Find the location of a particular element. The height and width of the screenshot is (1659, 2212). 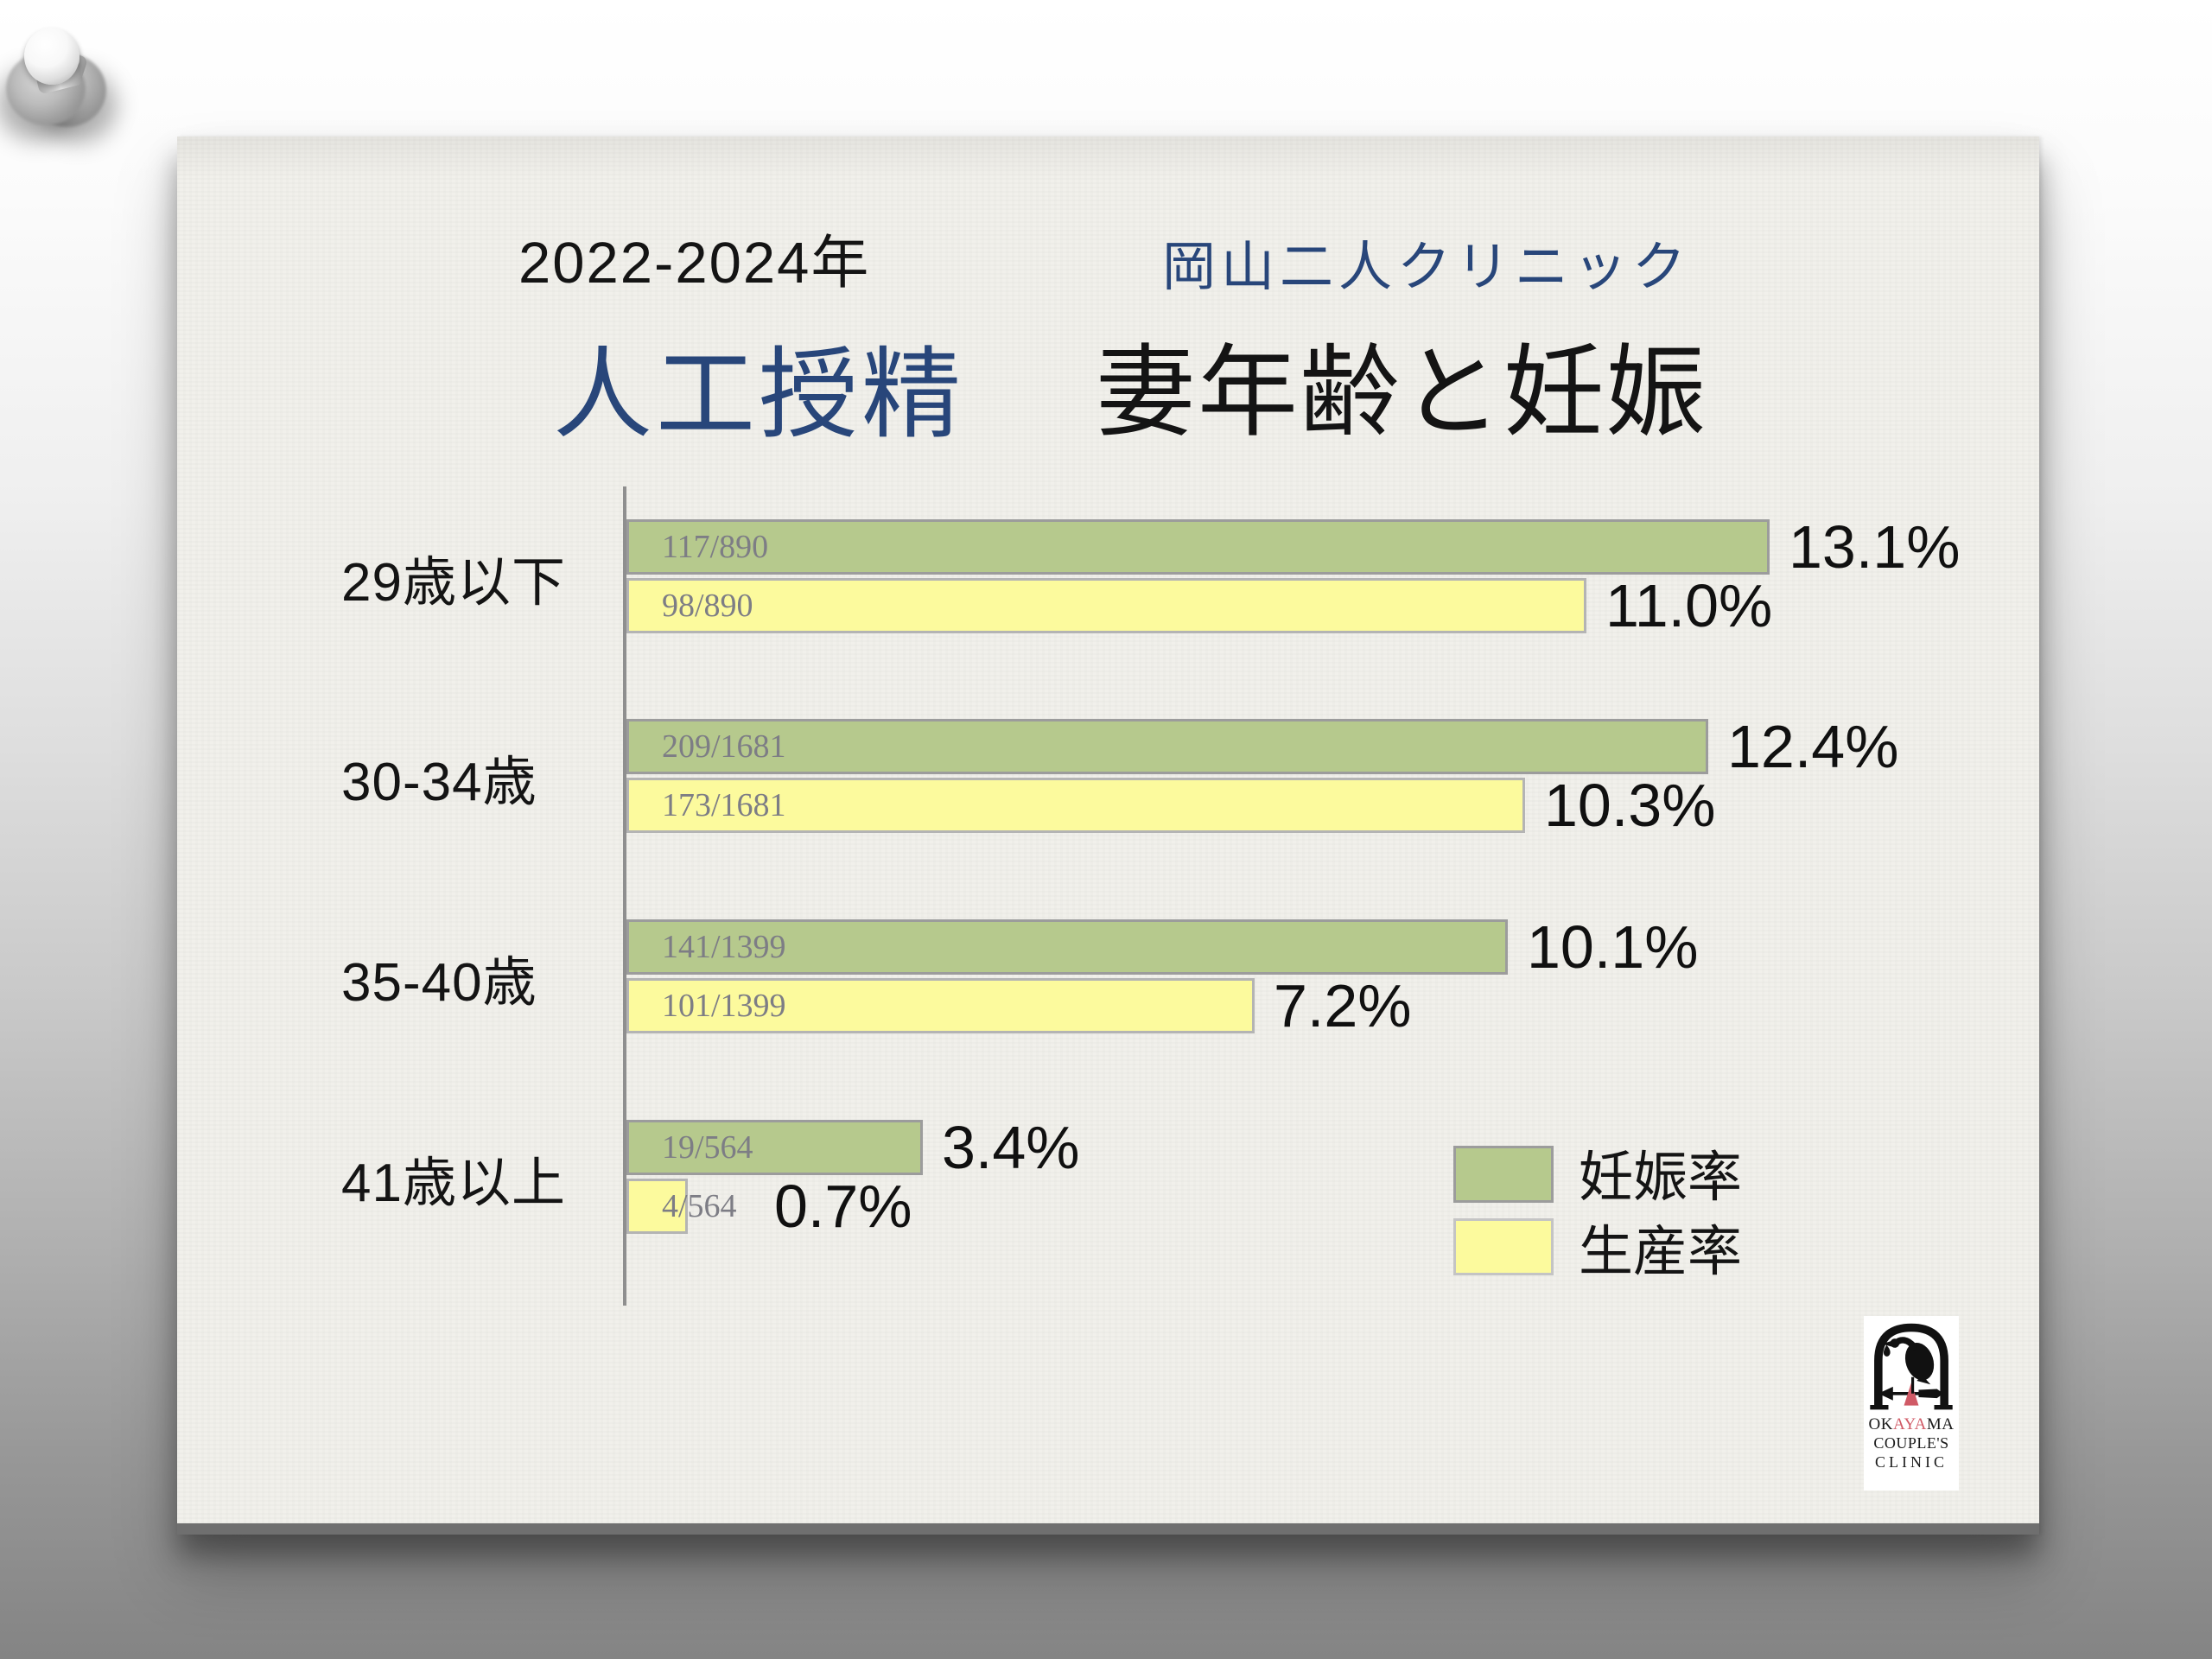

percent-label: 3.4% is located at coordinates (1011, 1147).